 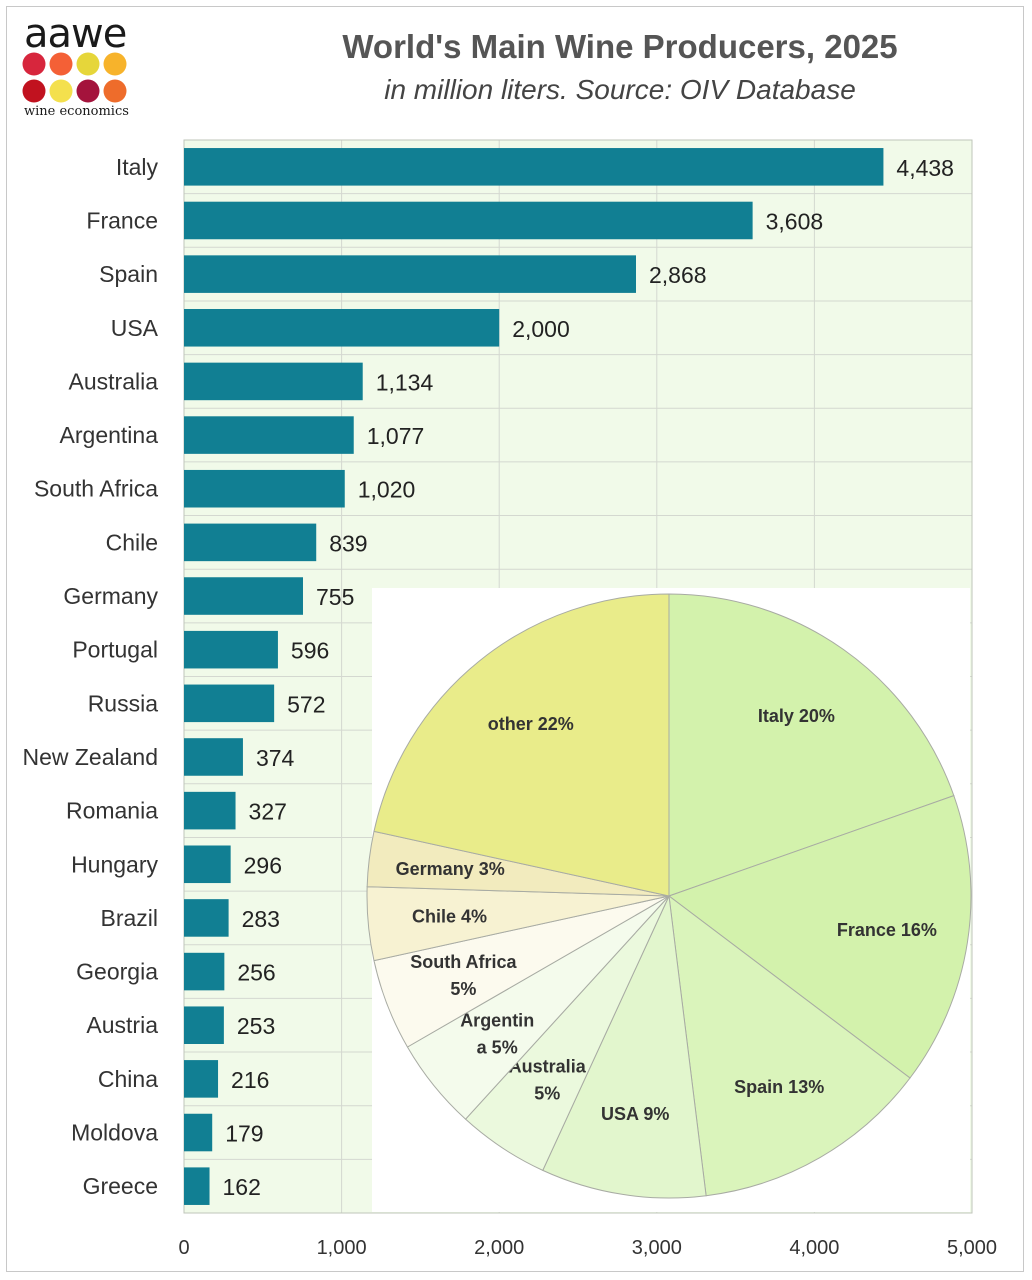 I want to click on data-label: 256, so click(x=256, y=973).